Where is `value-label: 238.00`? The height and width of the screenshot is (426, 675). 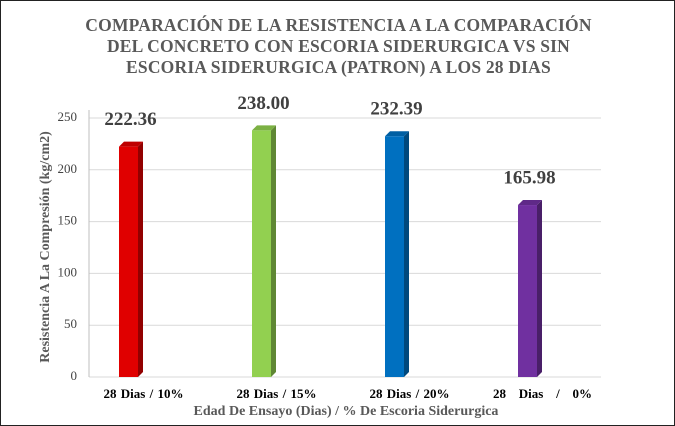
value-label: 238.00 is located at coordinates (263, 103).